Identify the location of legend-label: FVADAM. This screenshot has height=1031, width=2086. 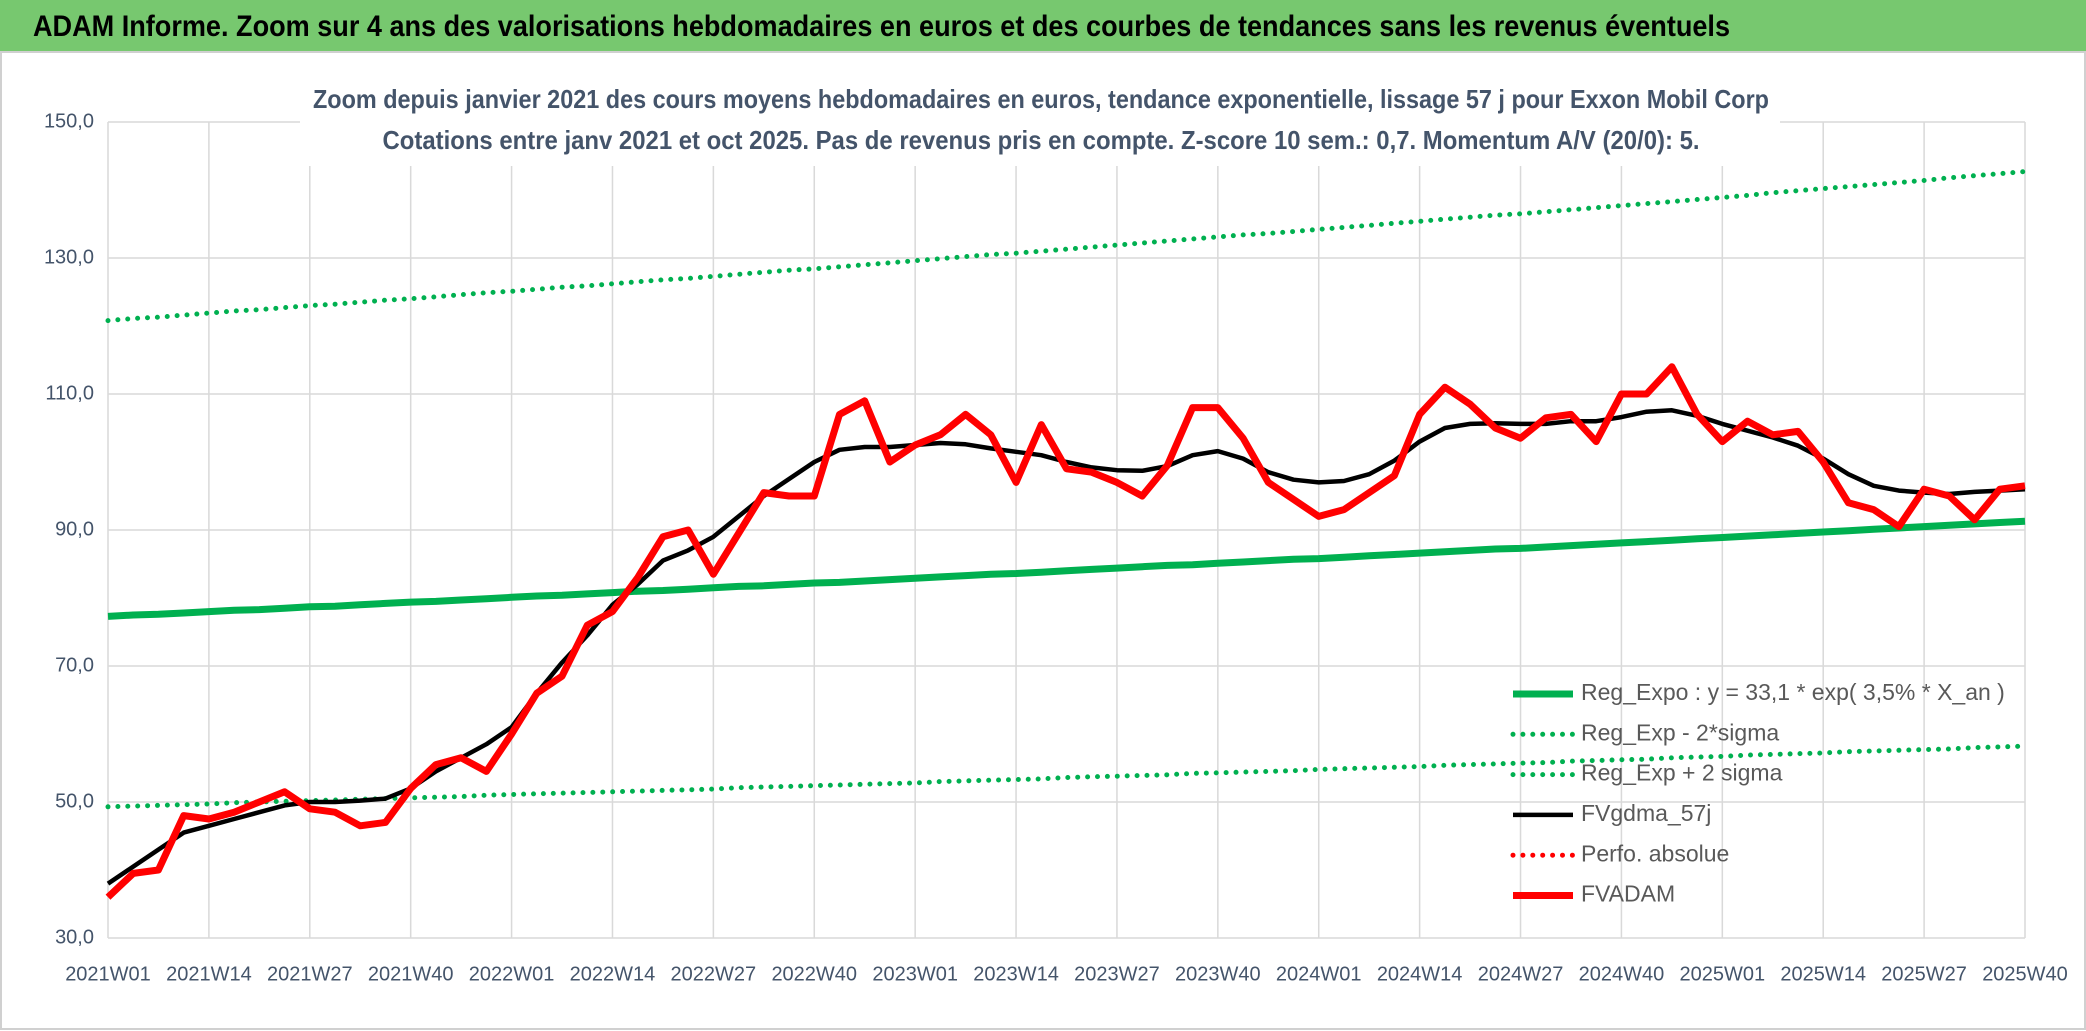
(1628, 894).